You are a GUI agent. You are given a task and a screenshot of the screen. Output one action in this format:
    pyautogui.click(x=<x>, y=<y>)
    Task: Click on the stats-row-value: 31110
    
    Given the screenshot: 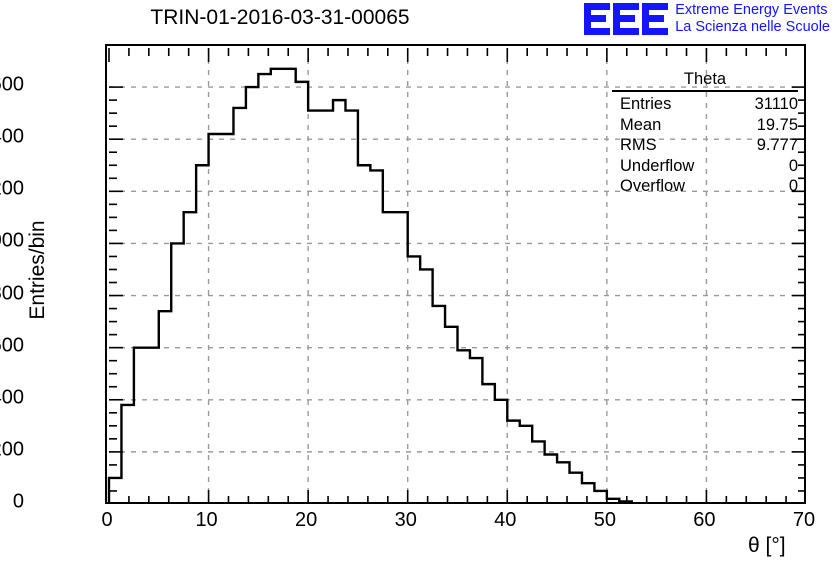 What is the action you would take?
    pyautogui.click(x=776, y=104)
    